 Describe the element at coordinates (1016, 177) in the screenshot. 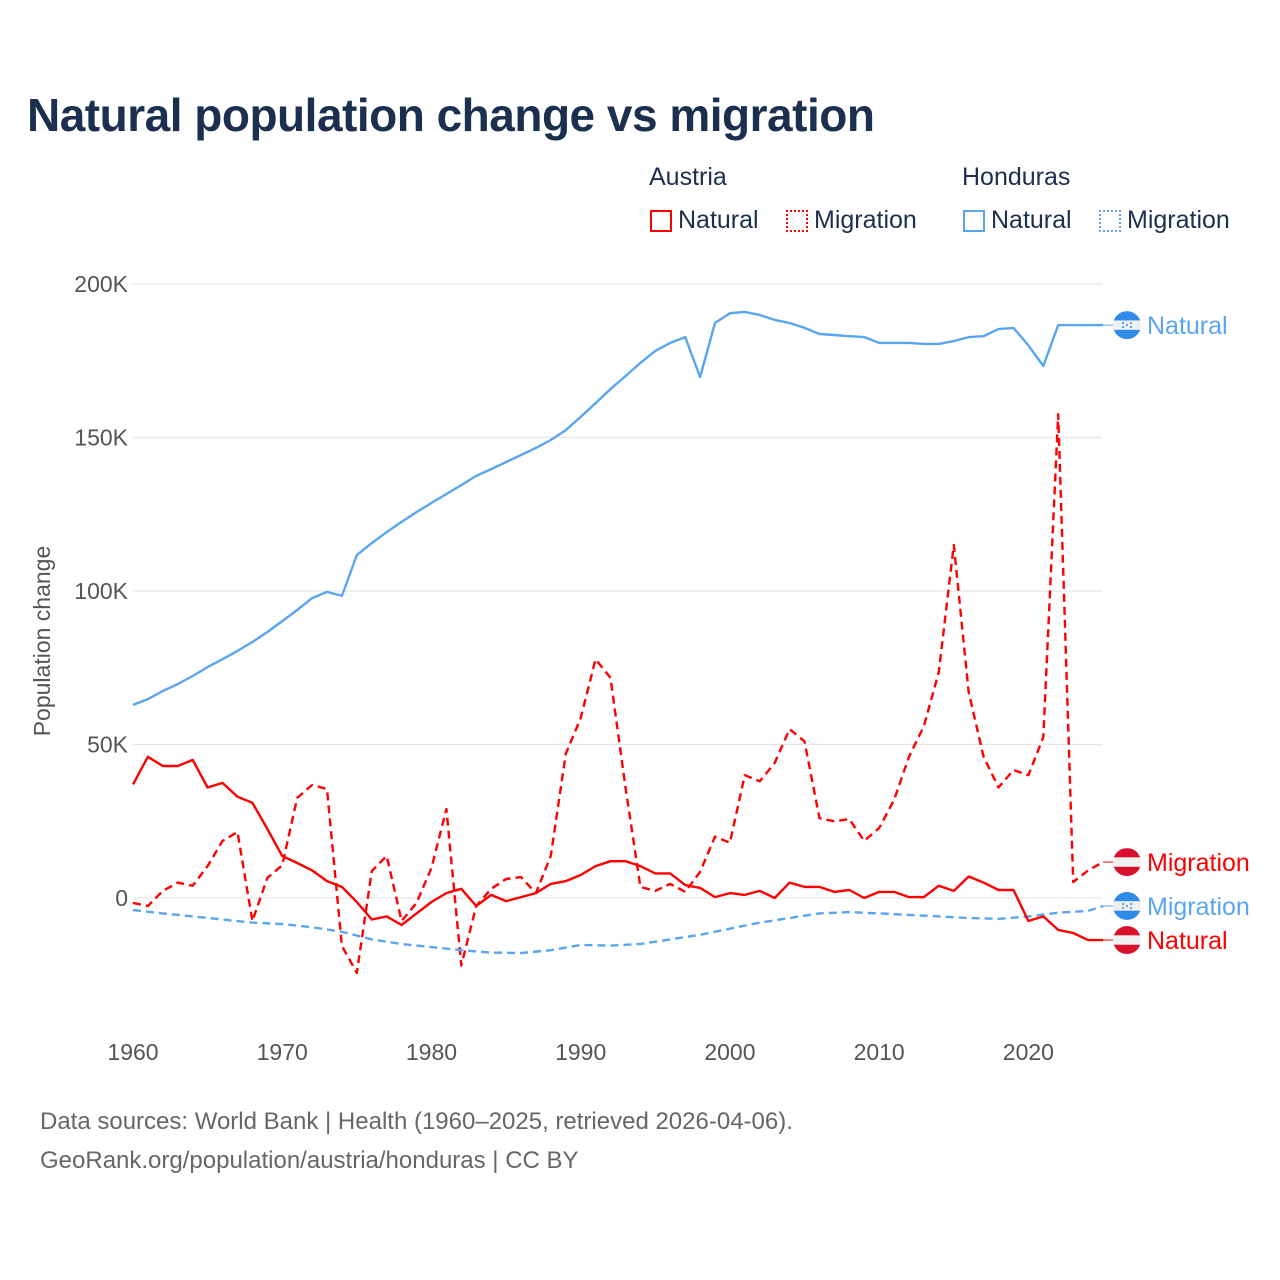

I see `legend-group-honduras: Honduras` at that location.